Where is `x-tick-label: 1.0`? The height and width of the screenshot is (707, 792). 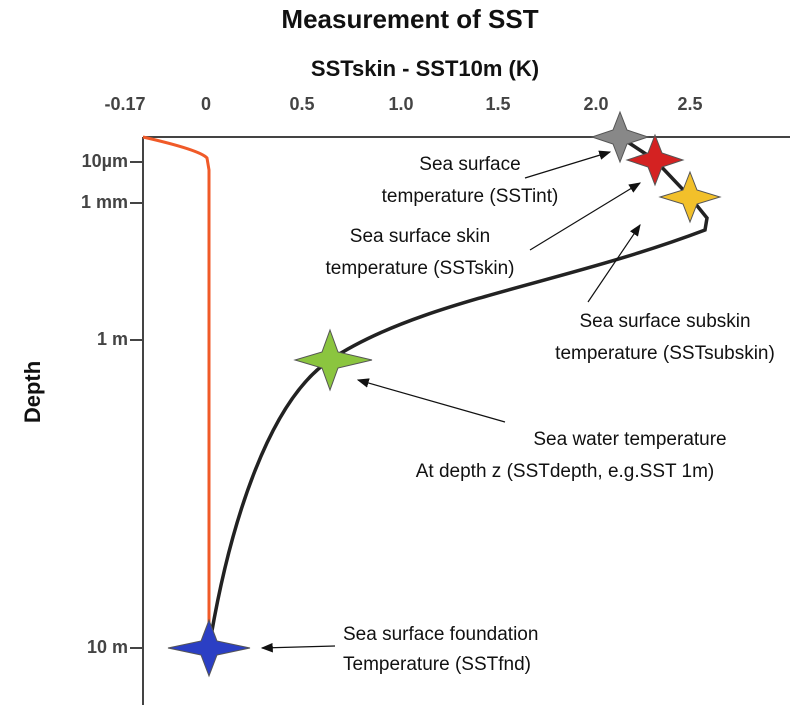 x-tick-label: 1.0 is located at coordinates (400, 104).